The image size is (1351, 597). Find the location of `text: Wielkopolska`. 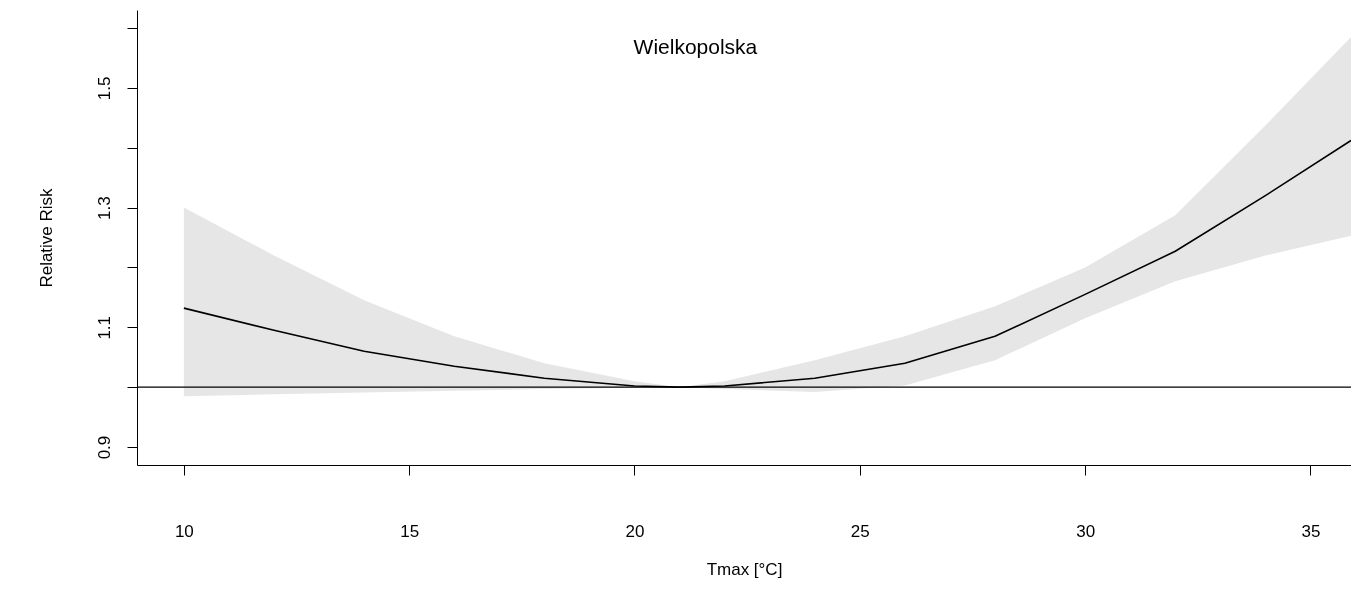

text: Wielkopolska is located at coordinates (695, 46).